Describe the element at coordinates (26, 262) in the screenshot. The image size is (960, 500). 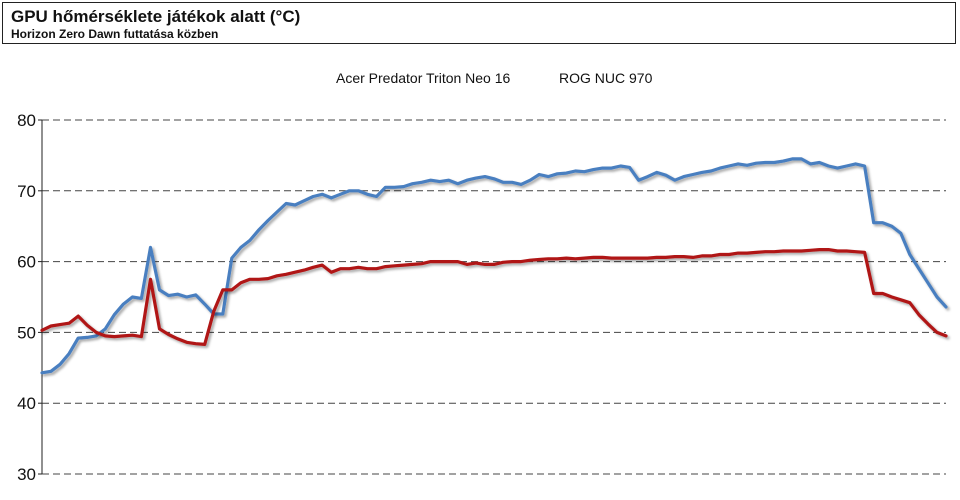
I see `y-tick-label: 60` at that location.